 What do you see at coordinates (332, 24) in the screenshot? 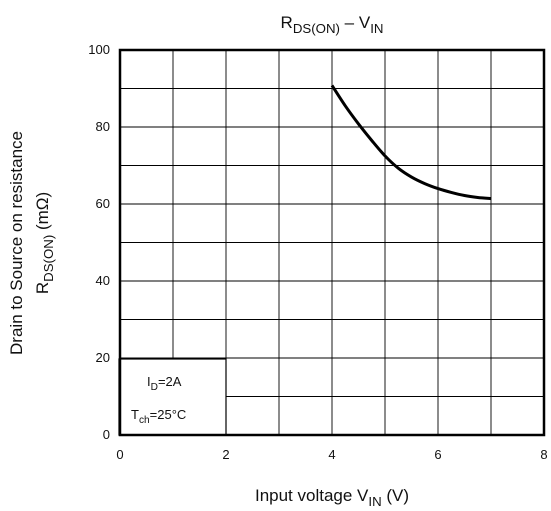
I see `chart-title: RDS(ON) – VIN` at bounding box center [332, 24].